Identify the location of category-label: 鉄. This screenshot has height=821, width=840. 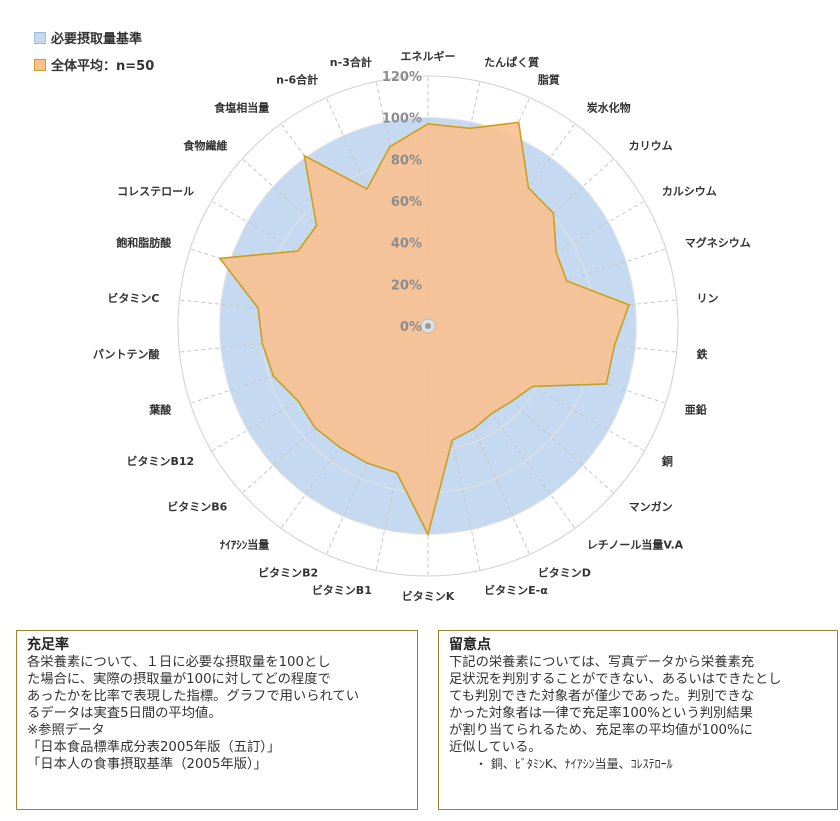
(703, 354).